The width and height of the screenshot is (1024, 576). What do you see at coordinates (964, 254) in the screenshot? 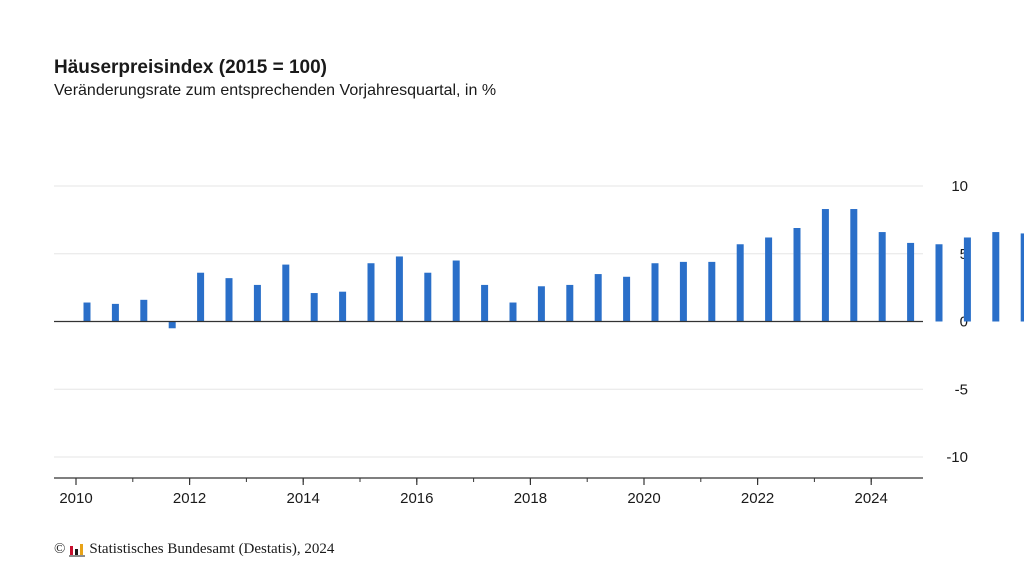
I see `y-tick-label: 5` at bounding box center [964, 254].